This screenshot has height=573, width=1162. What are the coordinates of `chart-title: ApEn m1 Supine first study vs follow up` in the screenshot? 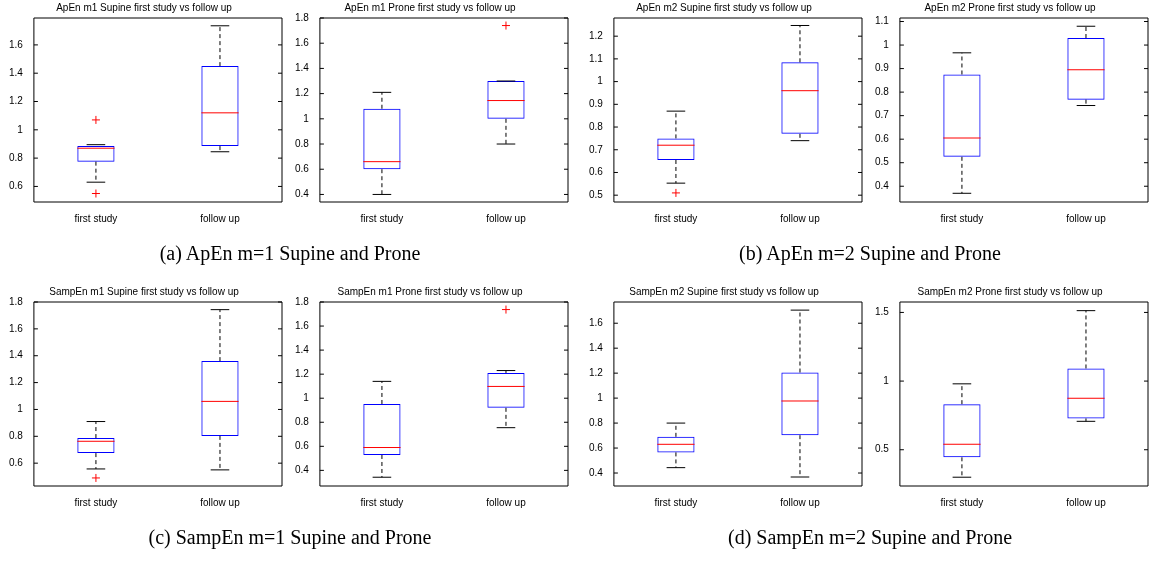 It's located at (144, 7).